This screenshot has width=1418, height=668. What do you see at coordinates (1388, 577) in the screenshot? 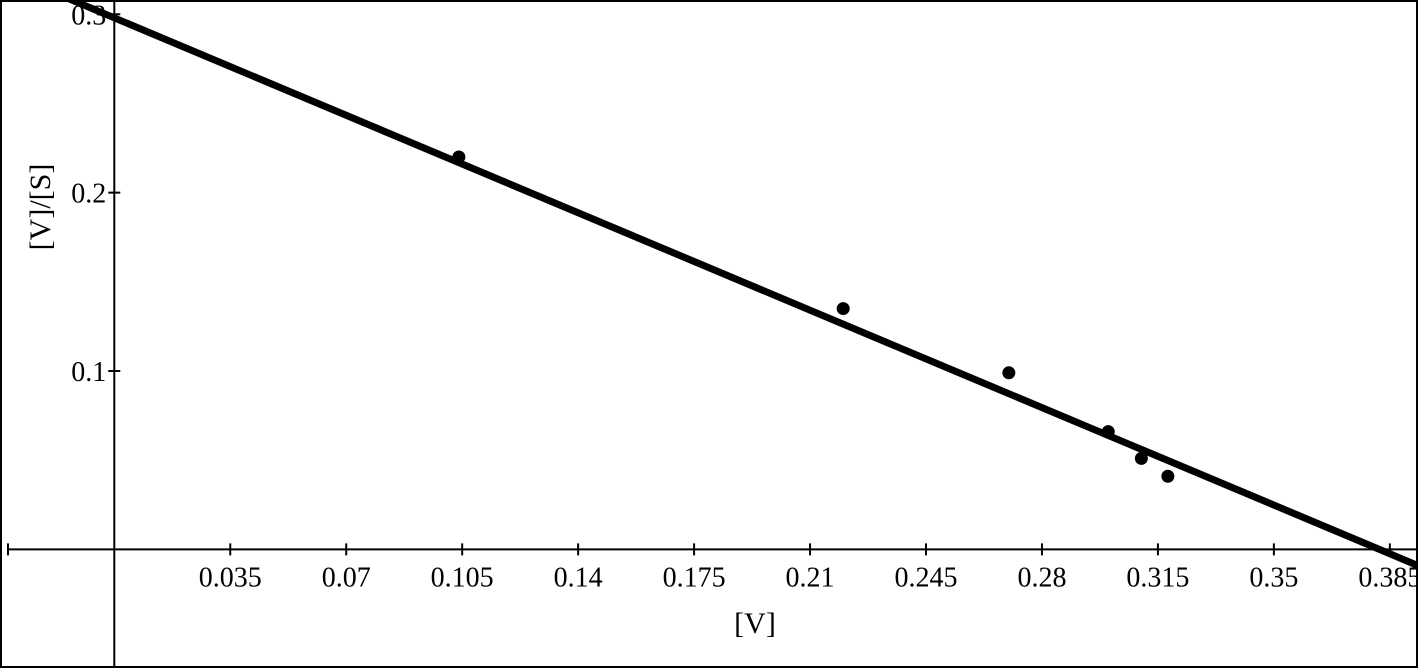
I see `x-tick-label: 0.385` at bounding box center [1388, 577].